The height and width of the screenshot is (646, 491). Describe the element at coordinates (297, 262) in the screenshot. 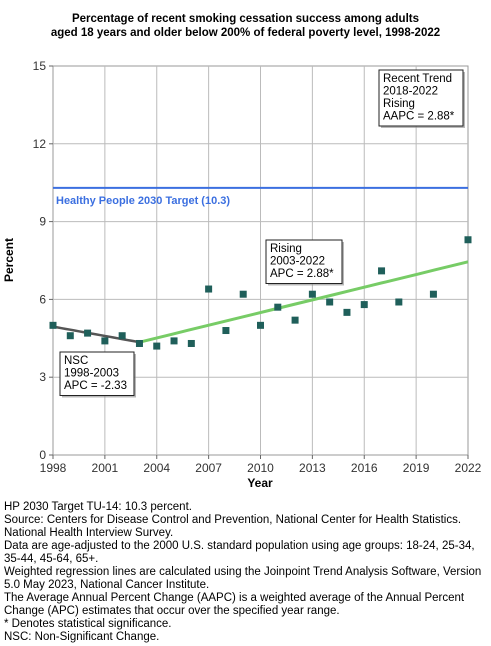

I see `rising-annotation-box-line: 2003-2022` at that location.